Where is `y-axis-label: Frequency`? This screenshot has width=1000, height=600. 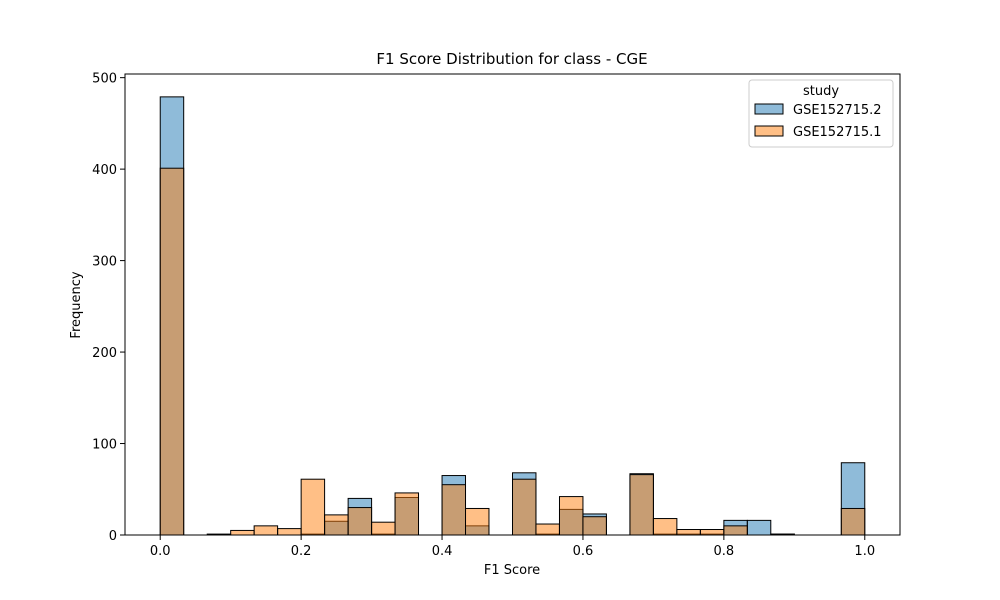 y-axis-label: Frequency is located at coordinates (76, 304).